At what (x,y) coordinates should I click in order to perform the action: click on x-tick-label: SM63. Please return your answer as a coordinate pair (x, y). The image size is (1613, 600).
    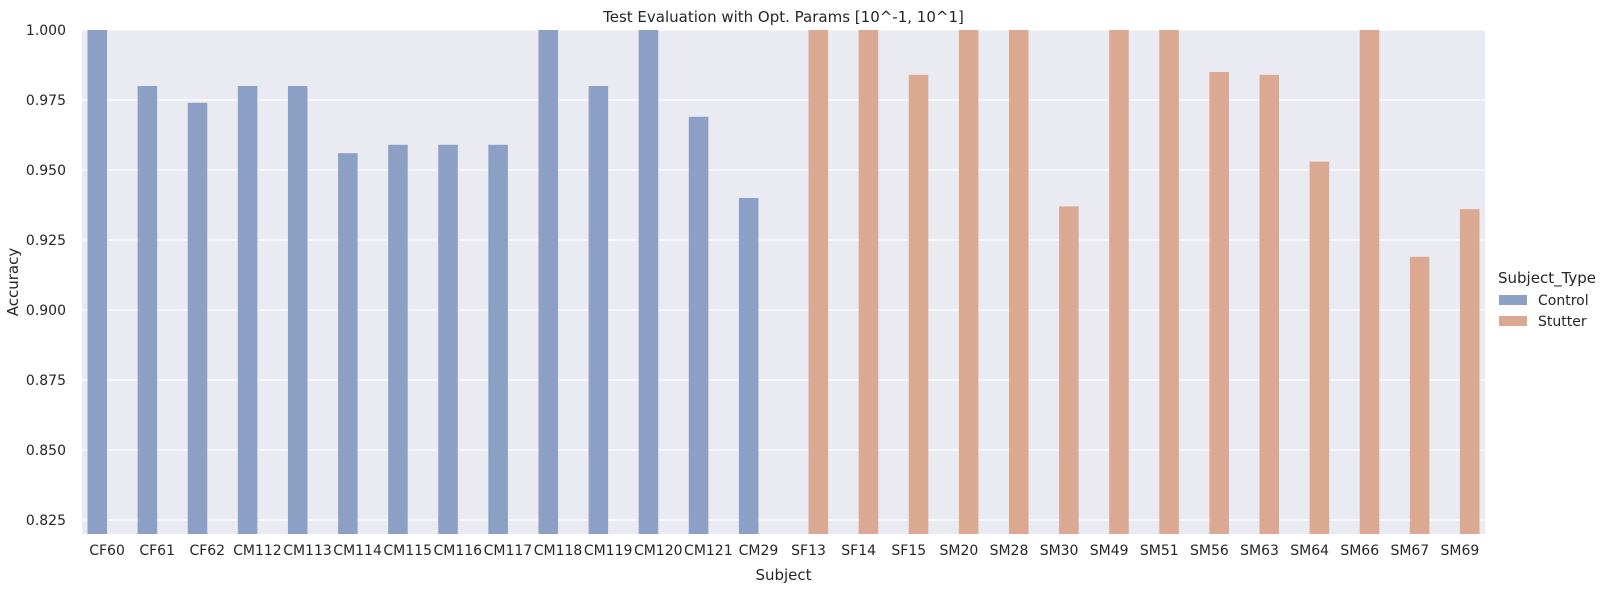
    Looking at the image, I should click on (1259, 551).